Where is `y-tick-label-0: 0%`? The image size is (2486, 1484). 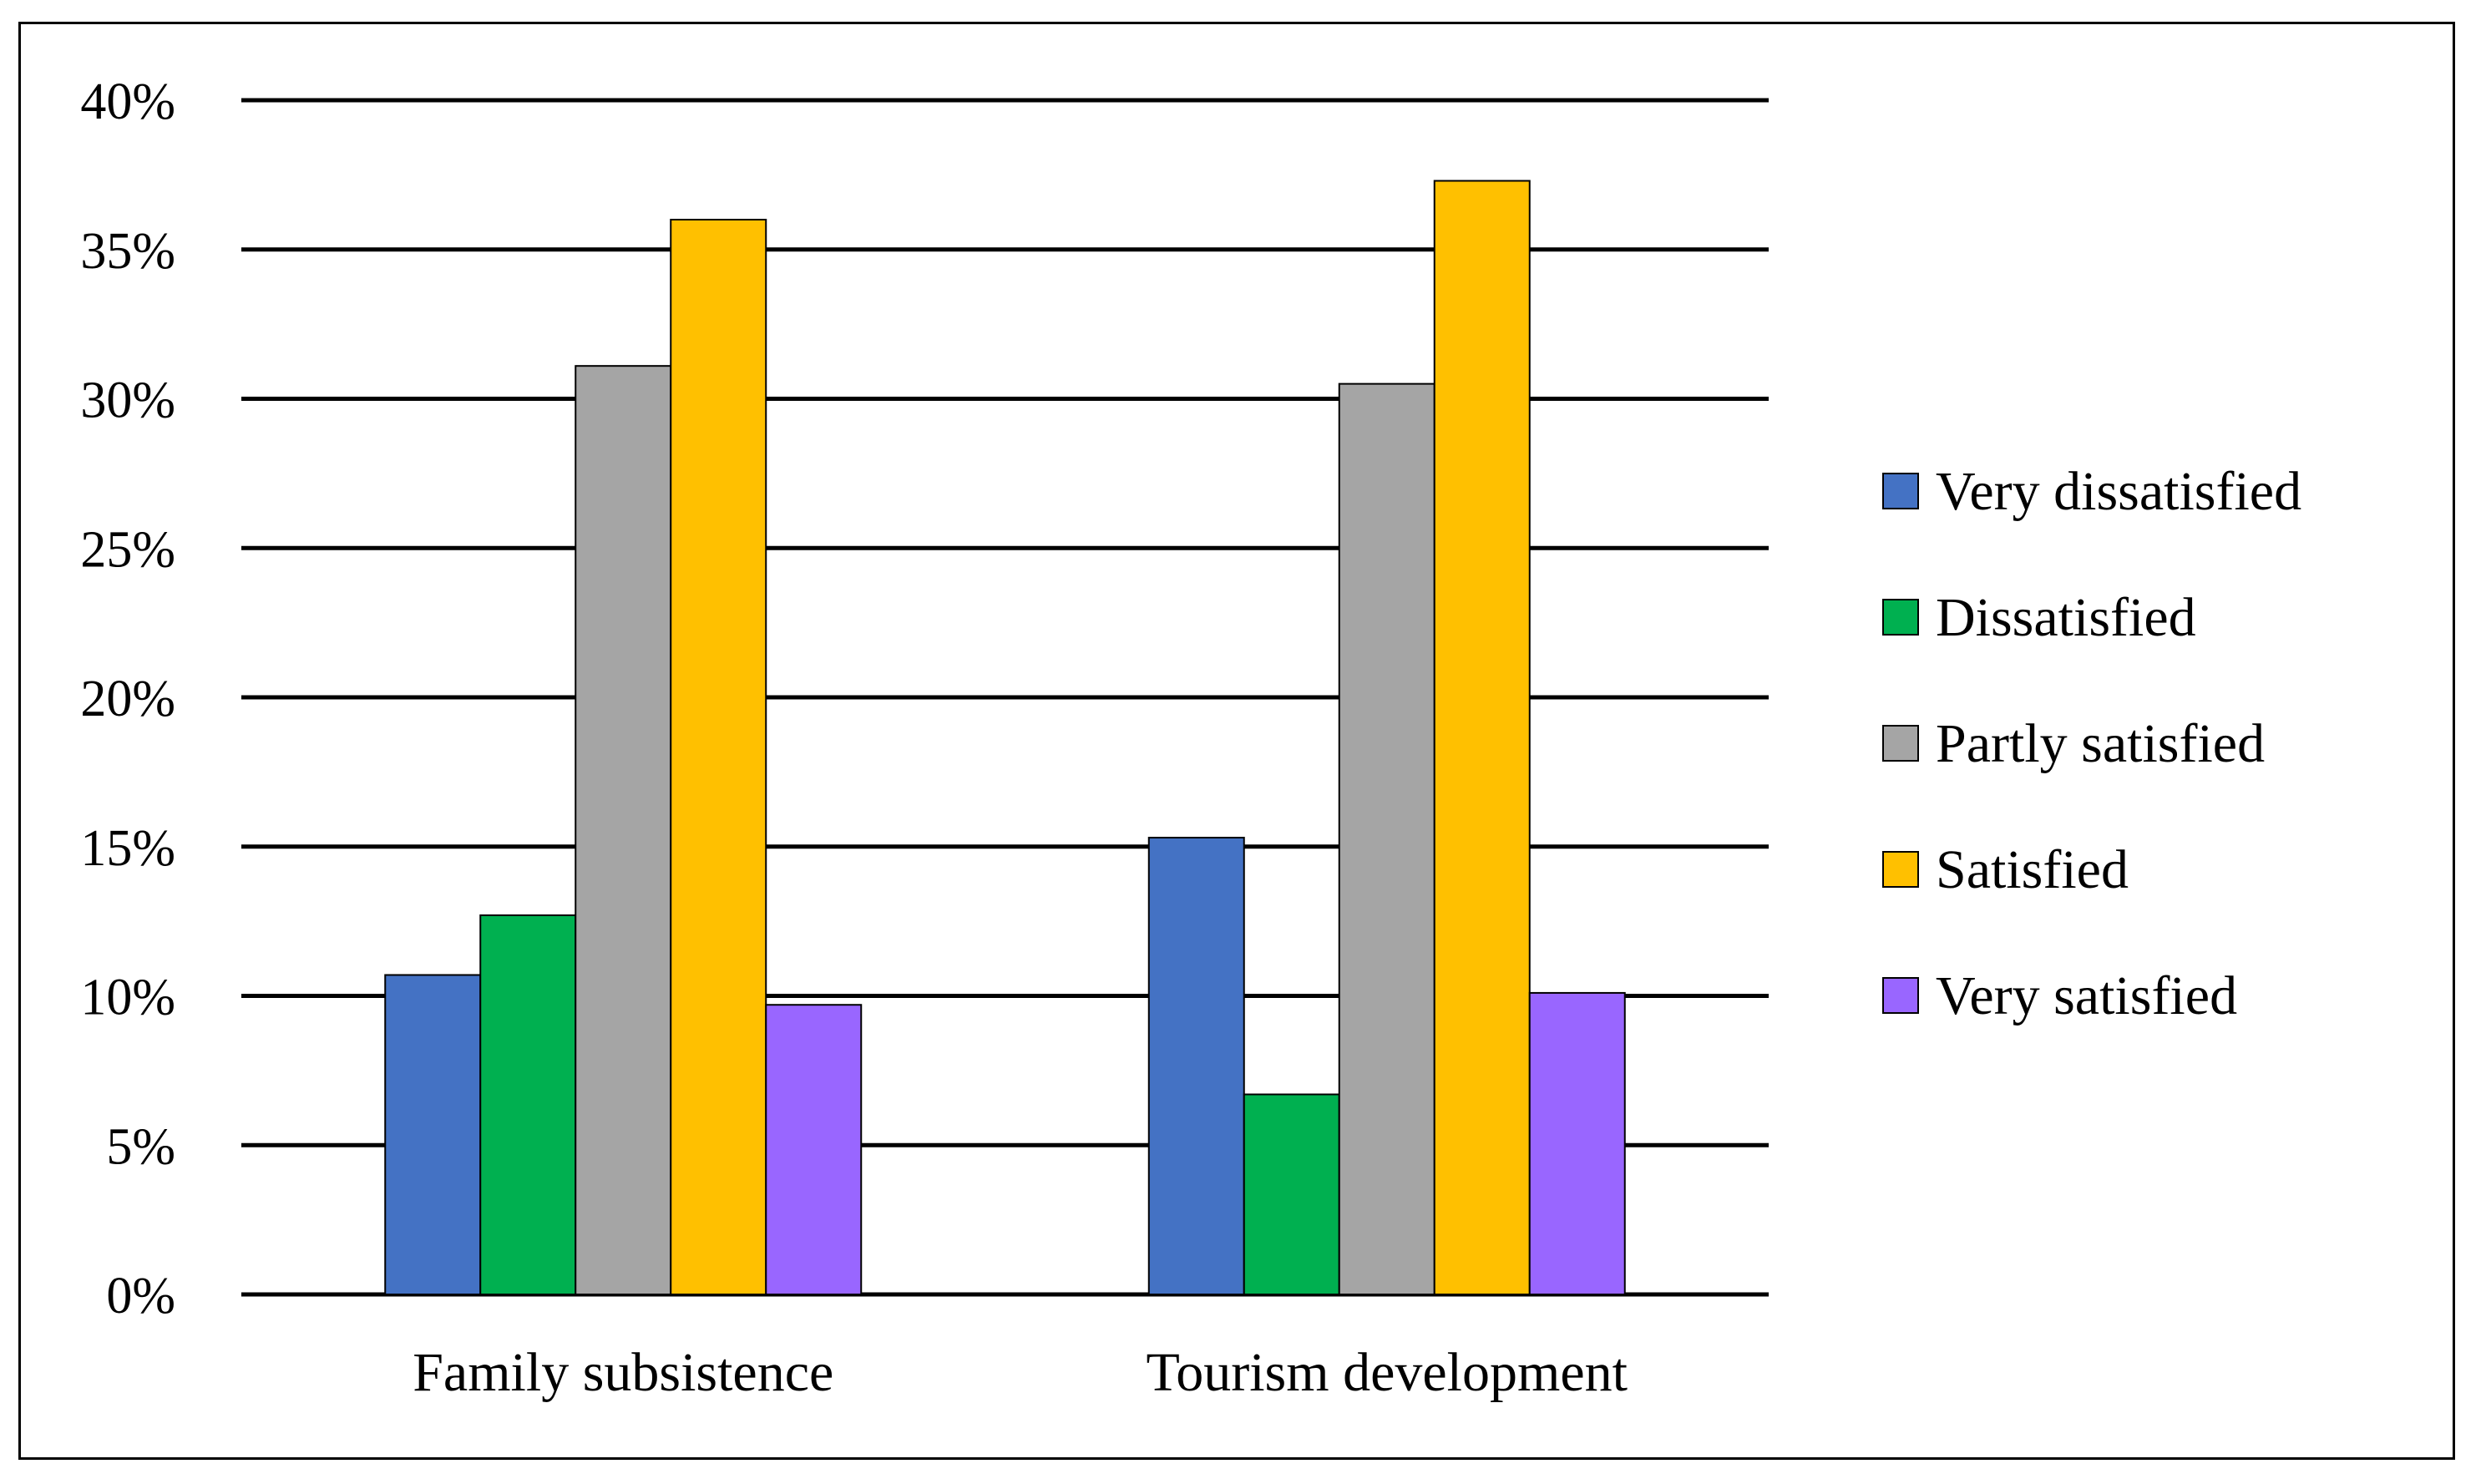
y-tick-label-0: 0% is located at coordinates (140, 1296).